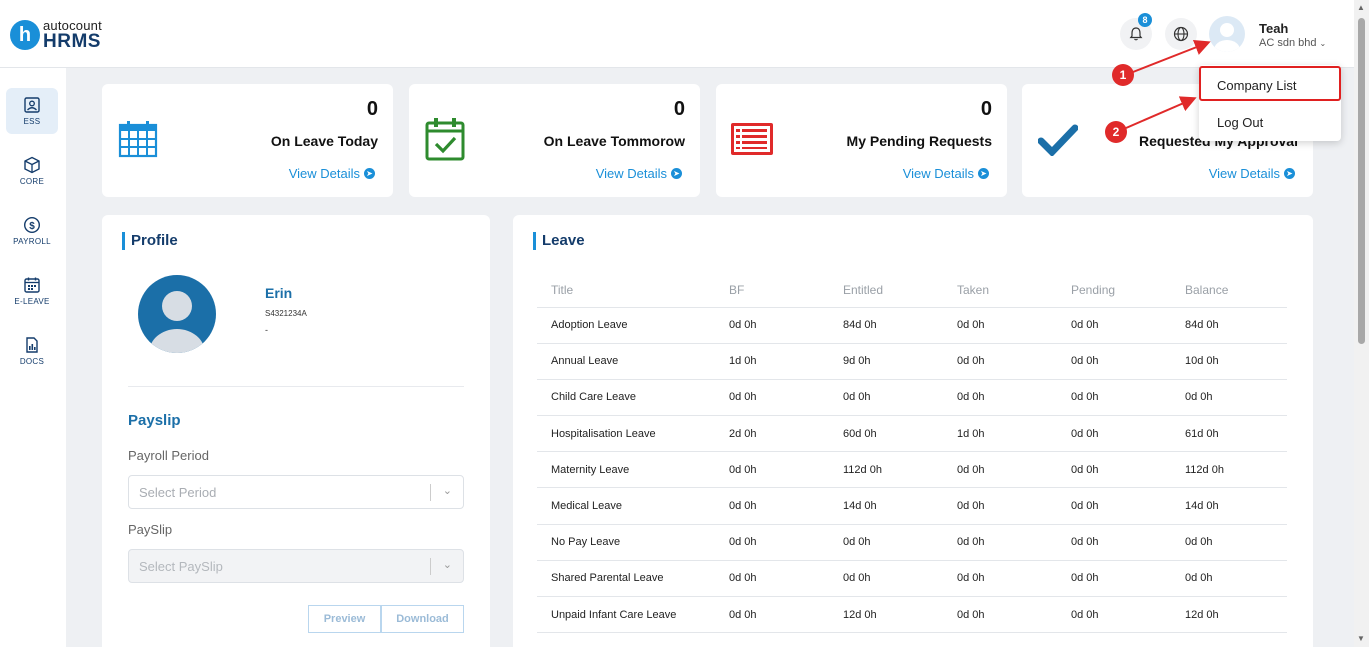 This screenshot has height=647, width=1369. I want to click on menu-item-company-list: Company List, so click(1257, 85).